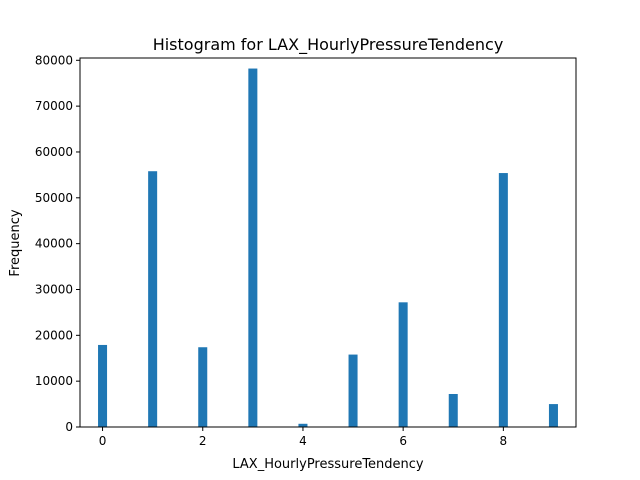 The width and height of the screenshot is (640, 480). What do you see at coordinates (69, 427) in the screenshot?
I see `y-tick-label-0: 0` at bounding box center [69, 427].